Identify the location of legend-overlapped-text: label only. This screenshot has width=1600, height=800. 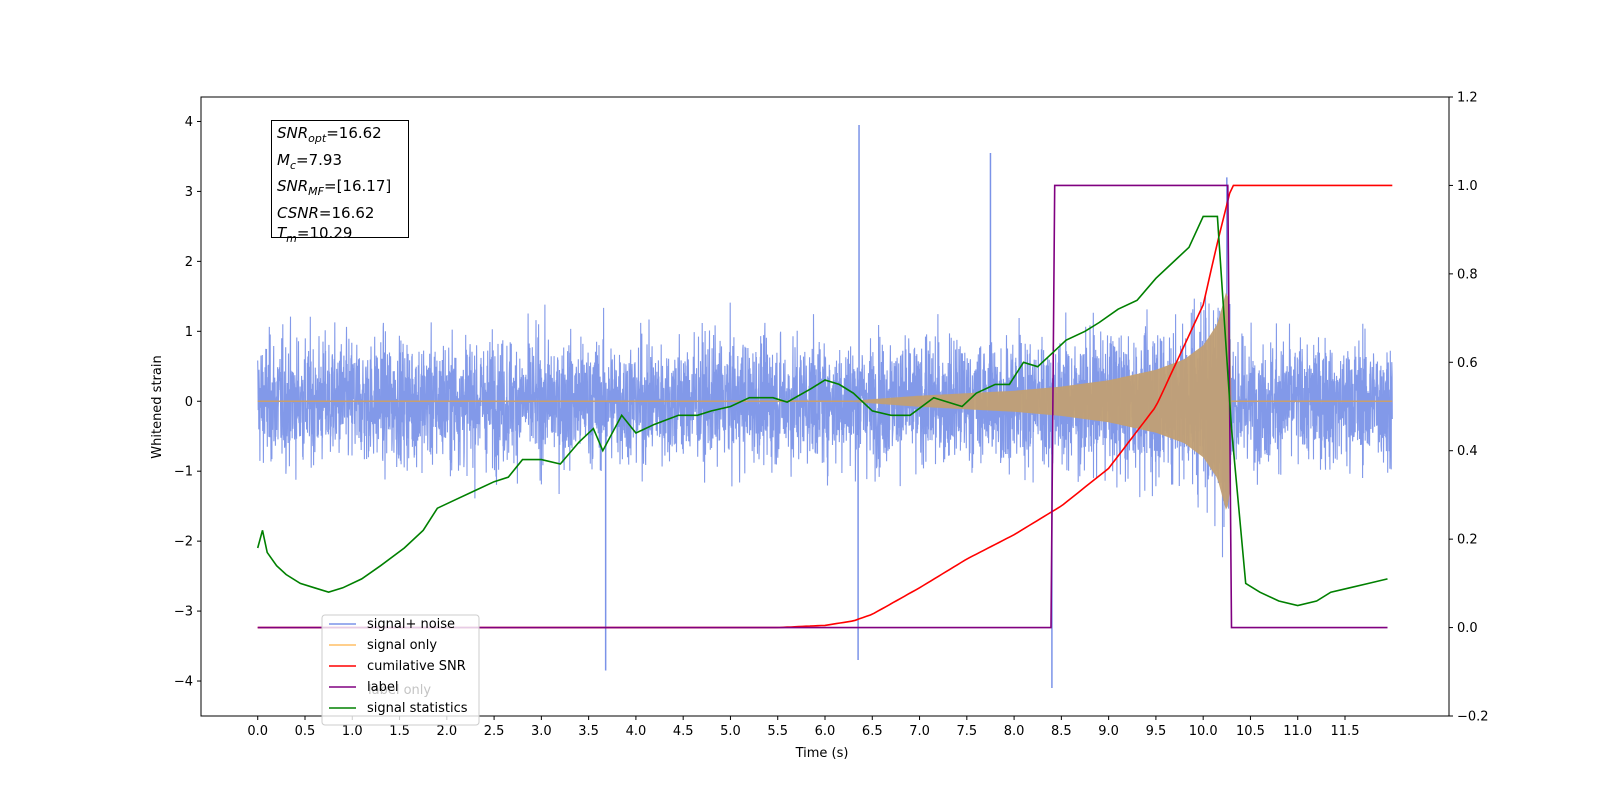
(399, 690).